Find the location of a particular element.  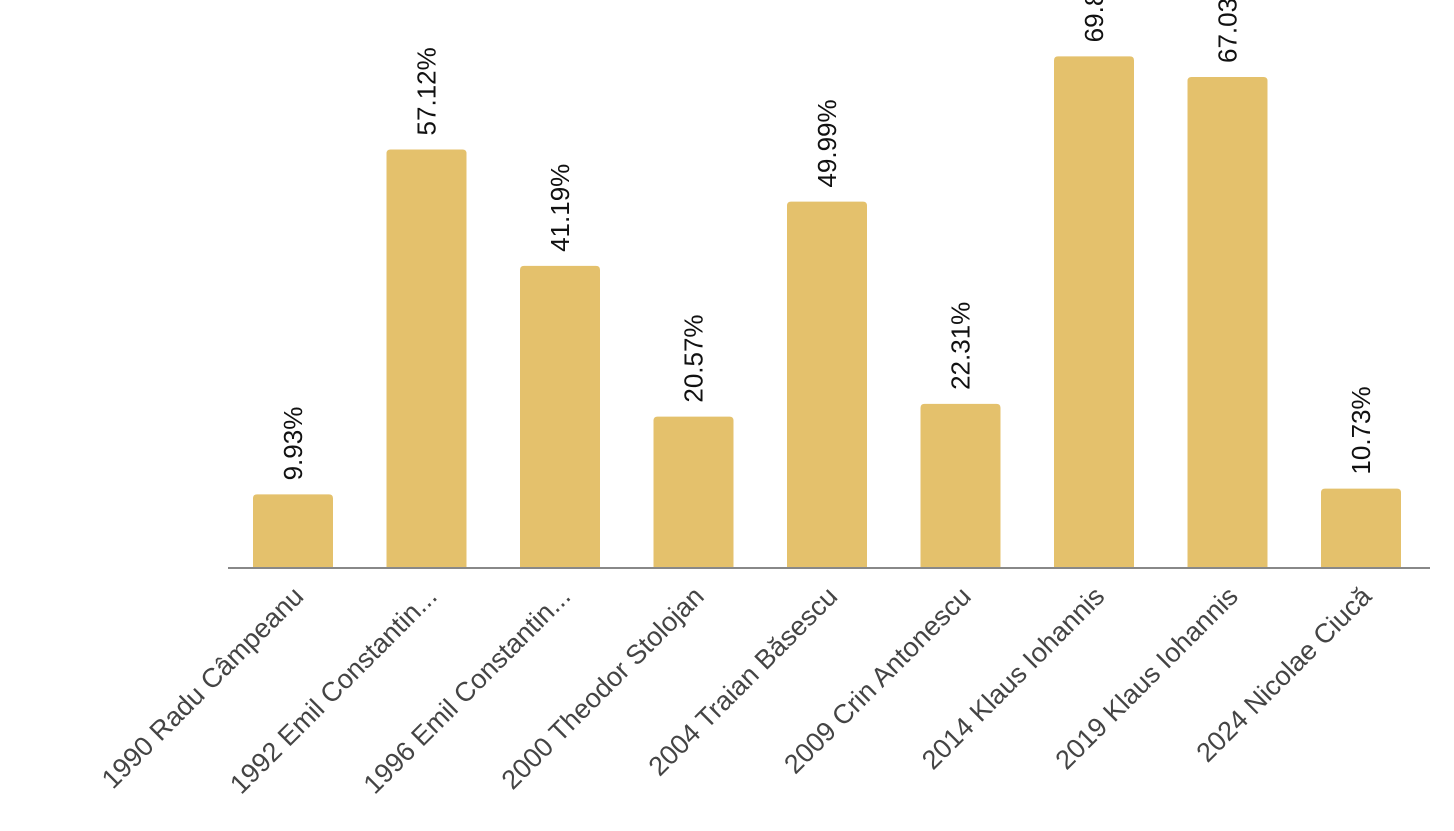

data-label: 20.57% is located at coordinates (694, 358).